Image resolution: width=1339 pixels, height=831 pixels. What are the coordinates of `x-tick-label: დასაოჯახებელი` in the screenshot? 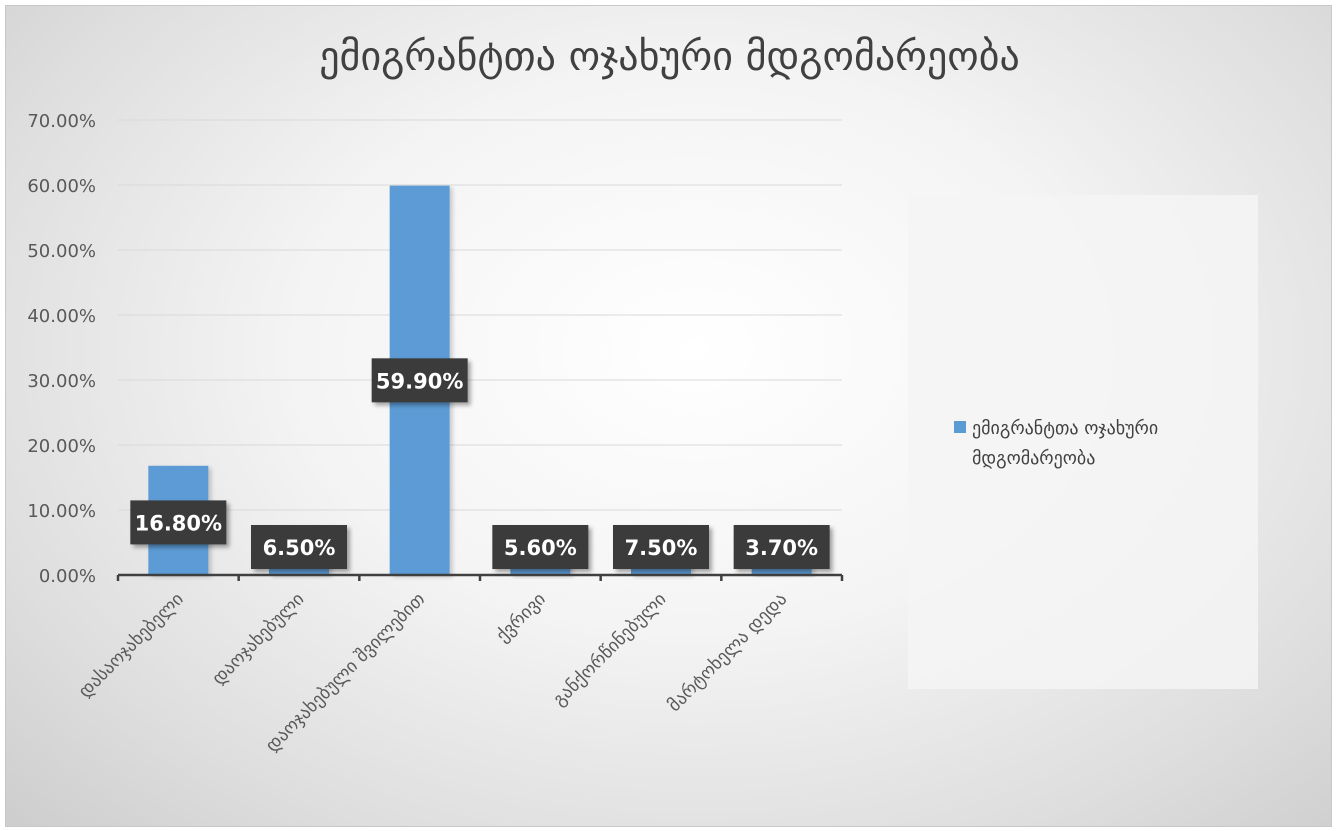 It's located at (130, 645).